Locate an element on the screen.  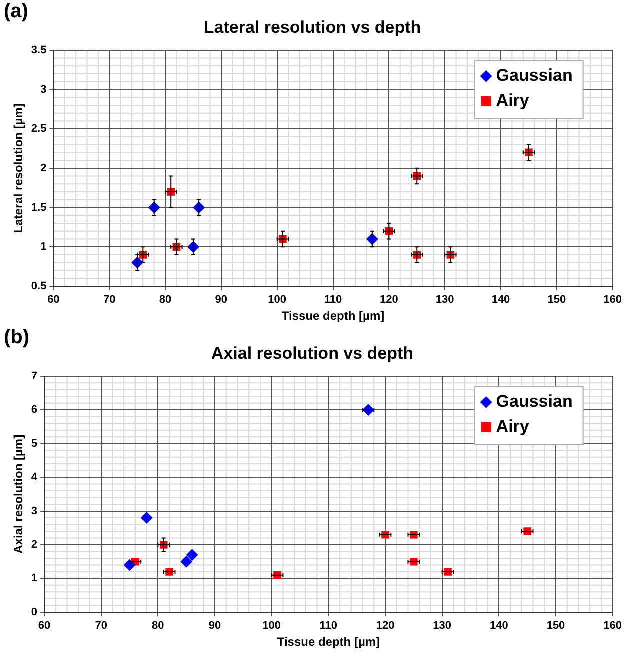
y-axis-title: Axial resolution [µm] is located at coordinates (19, 494).